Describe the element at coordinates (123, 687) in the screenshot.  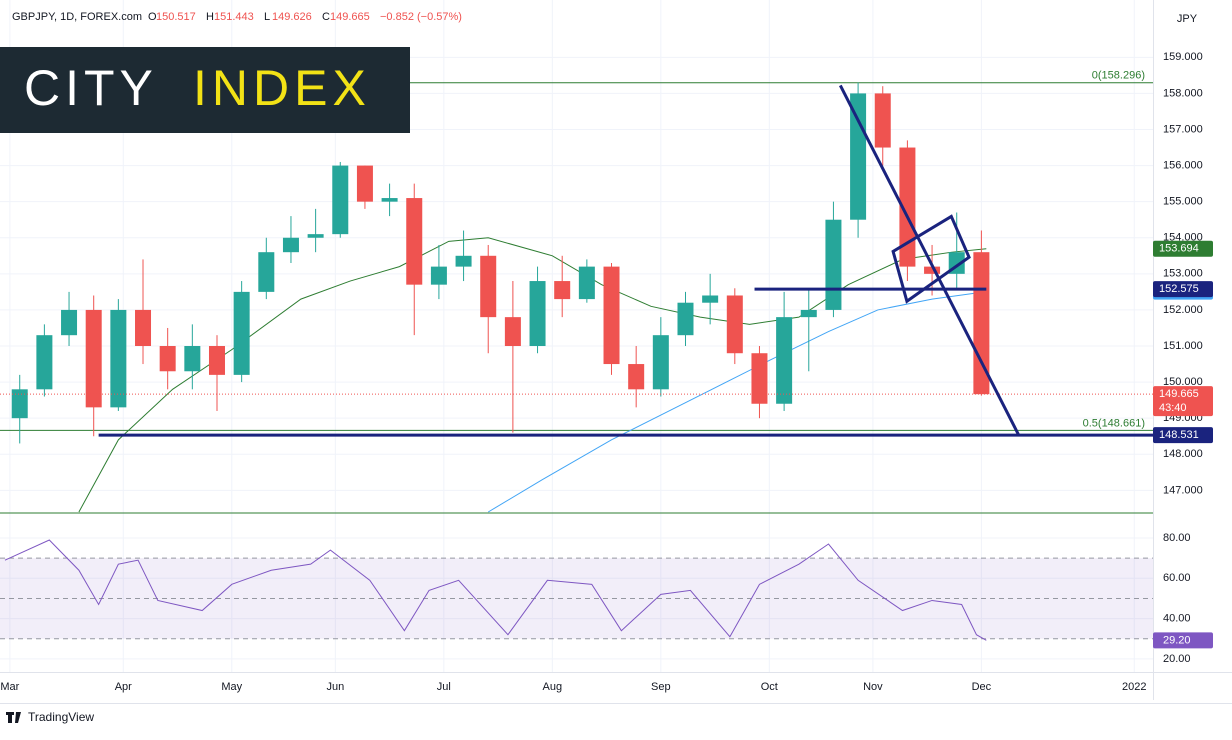
I see `x-tick-label: Apr` at that location.